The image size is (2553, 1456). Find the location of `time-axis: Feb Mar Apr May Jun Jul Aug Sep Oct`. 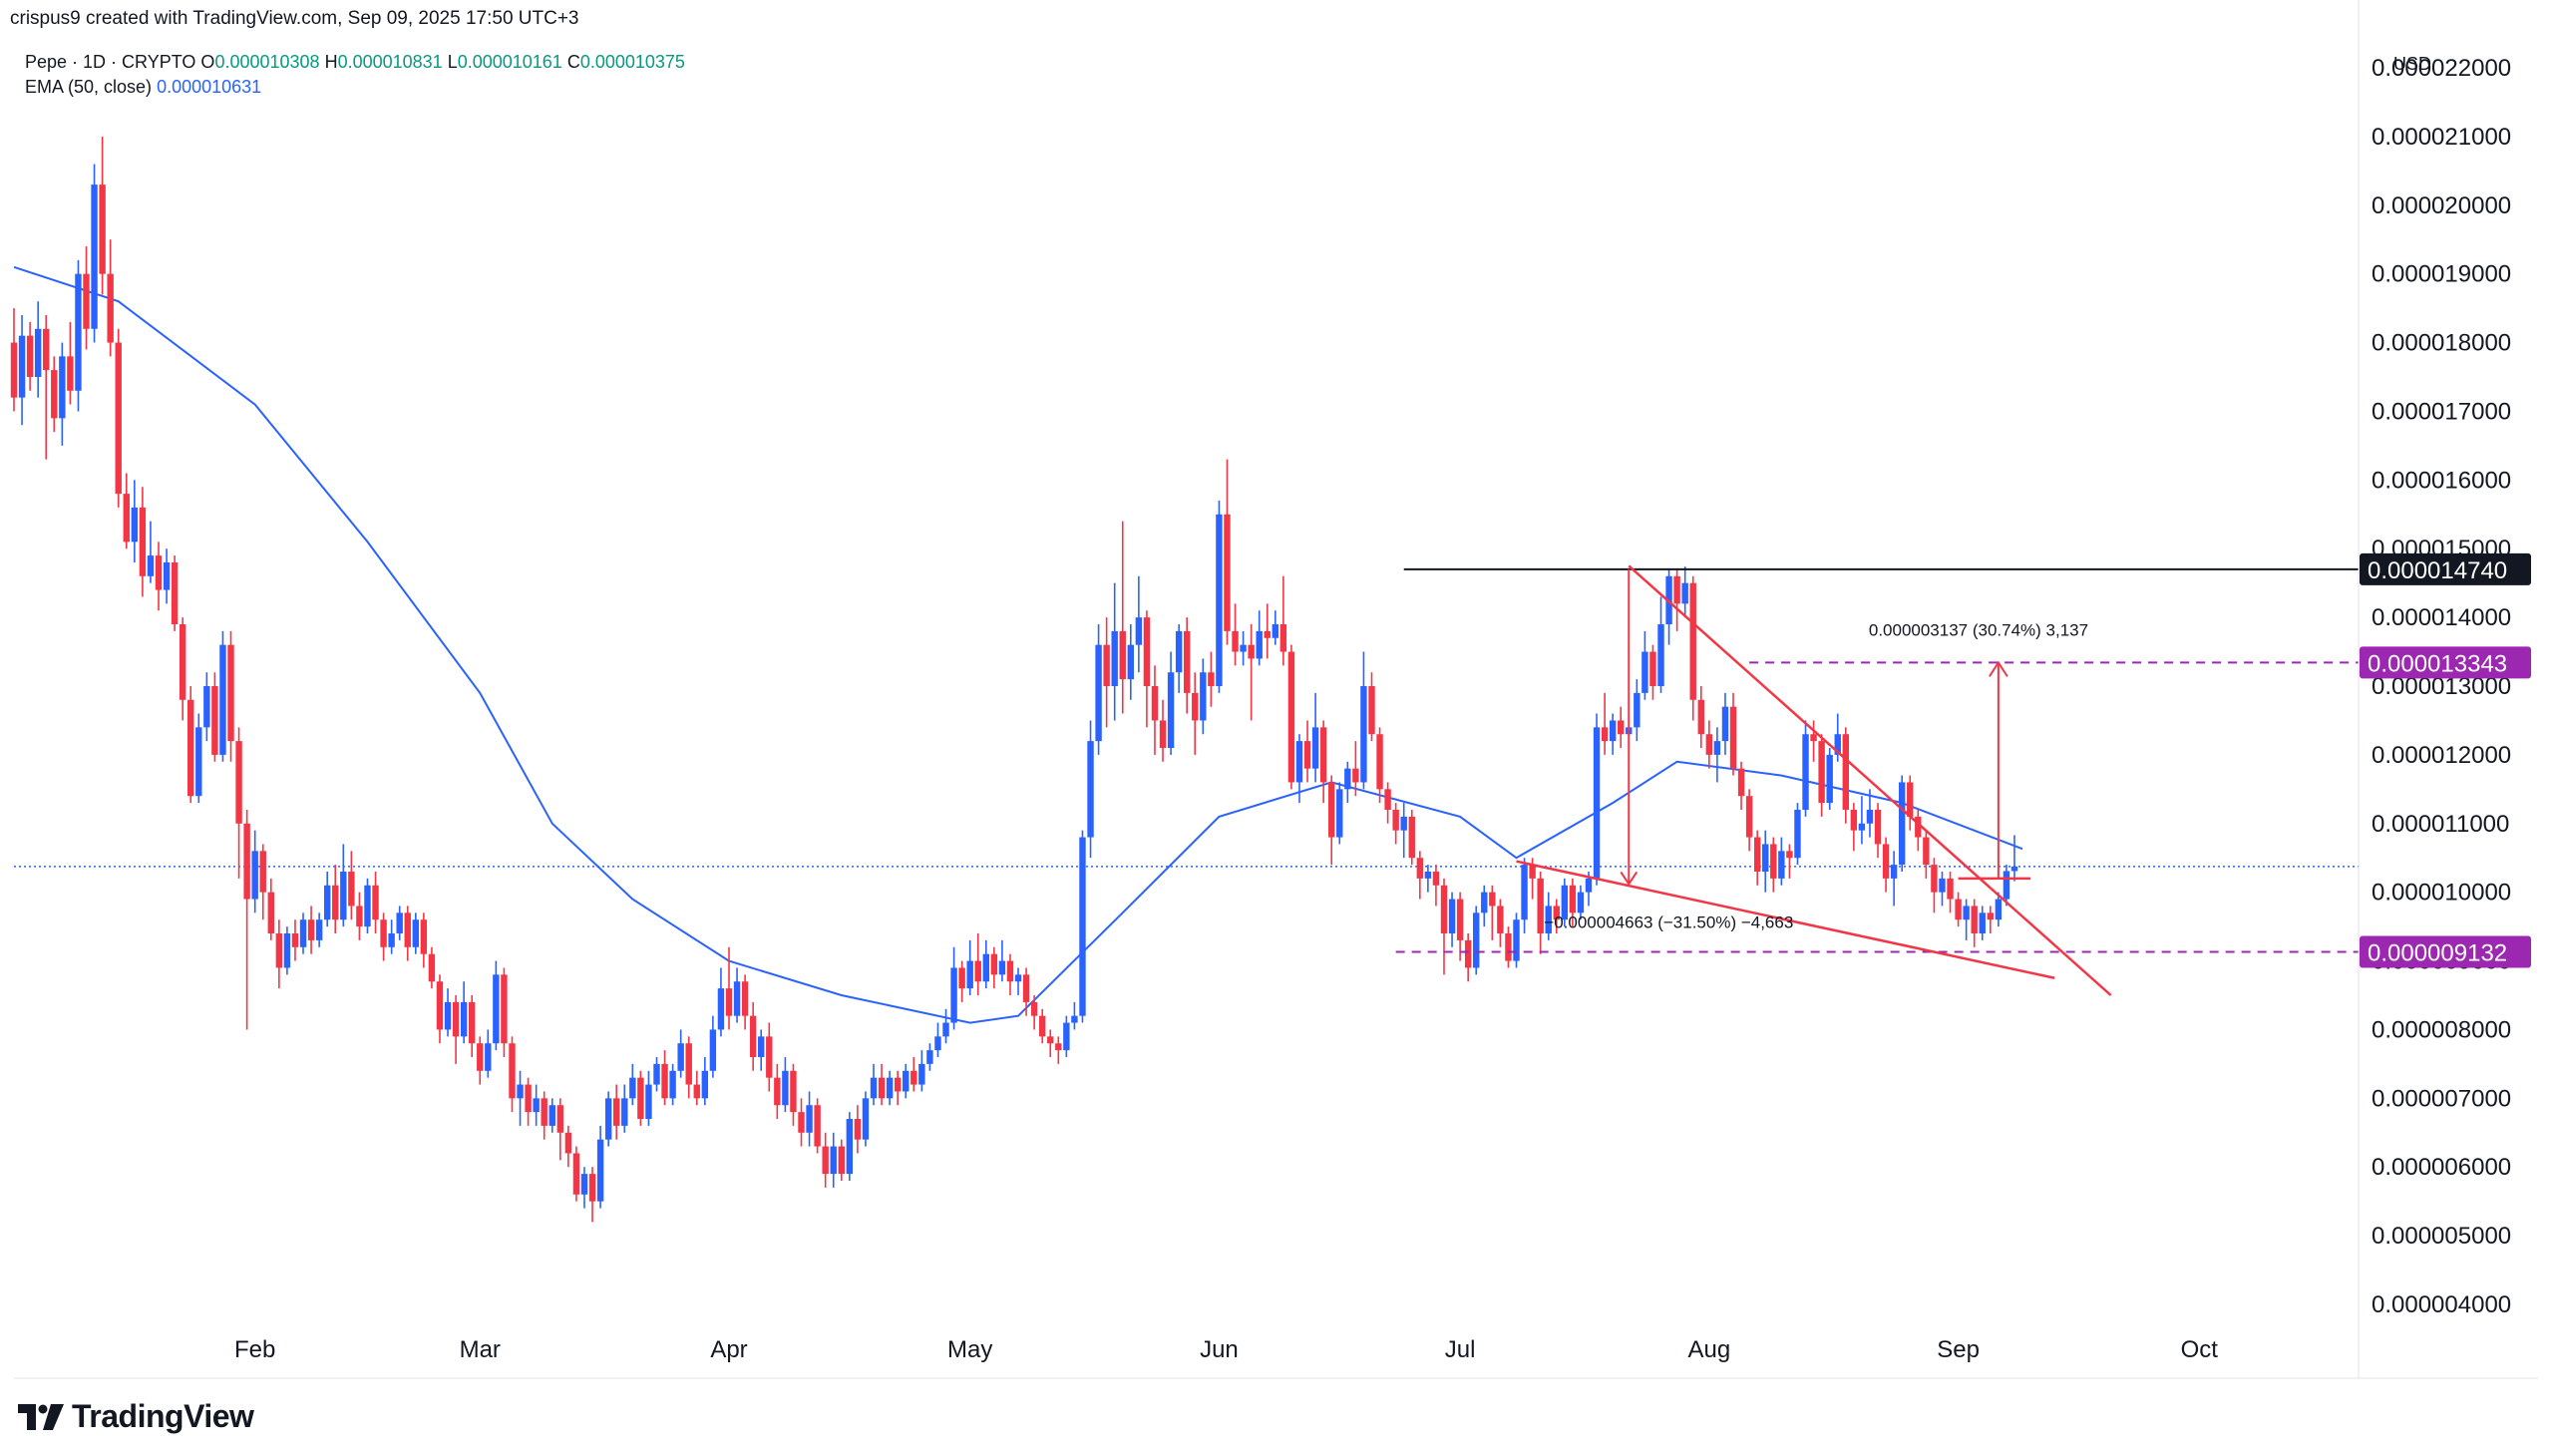

time-axis: Feb Mar Apr May Jun Jul Aug Sep Oct is located at coordinates (1226, 1349).